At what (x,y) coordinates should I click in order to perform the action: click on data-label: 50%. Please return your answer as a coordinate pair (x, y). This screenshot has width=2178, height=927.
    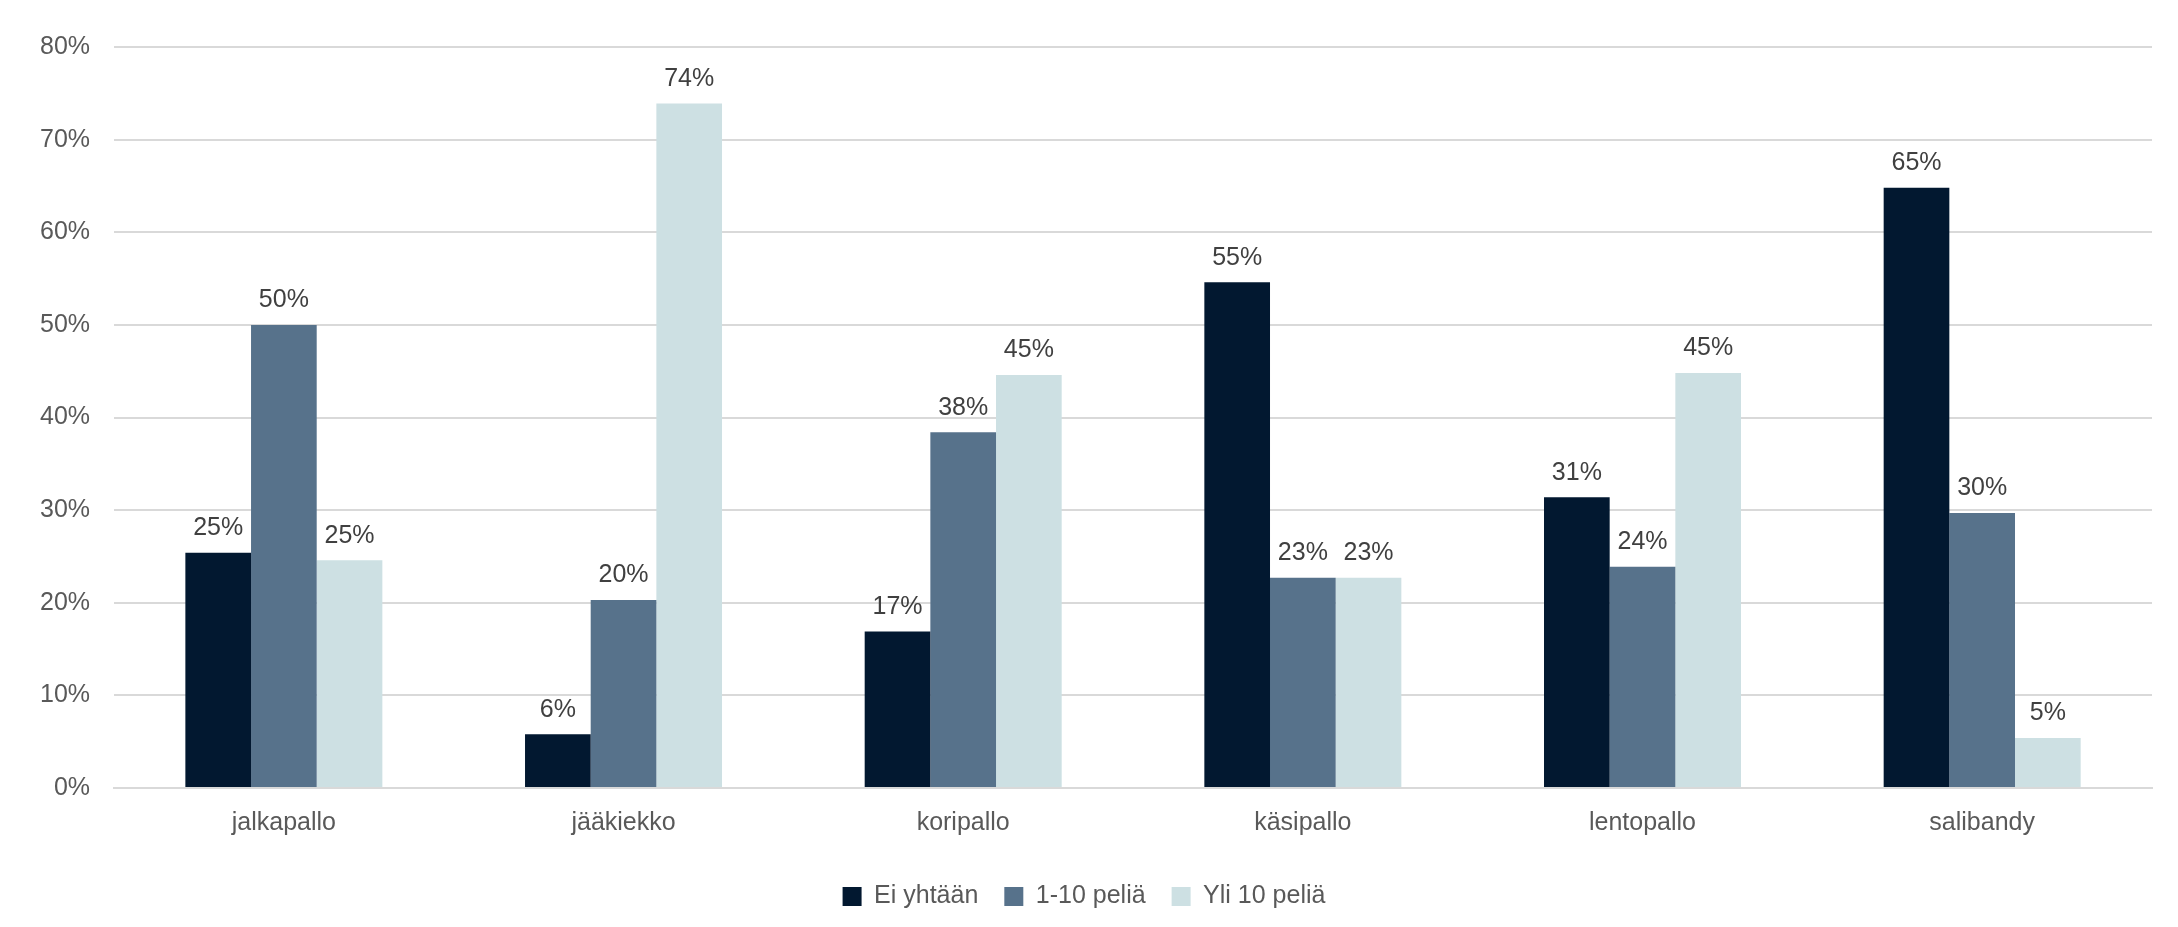
    Looking at the image, I should click on (283, 298).